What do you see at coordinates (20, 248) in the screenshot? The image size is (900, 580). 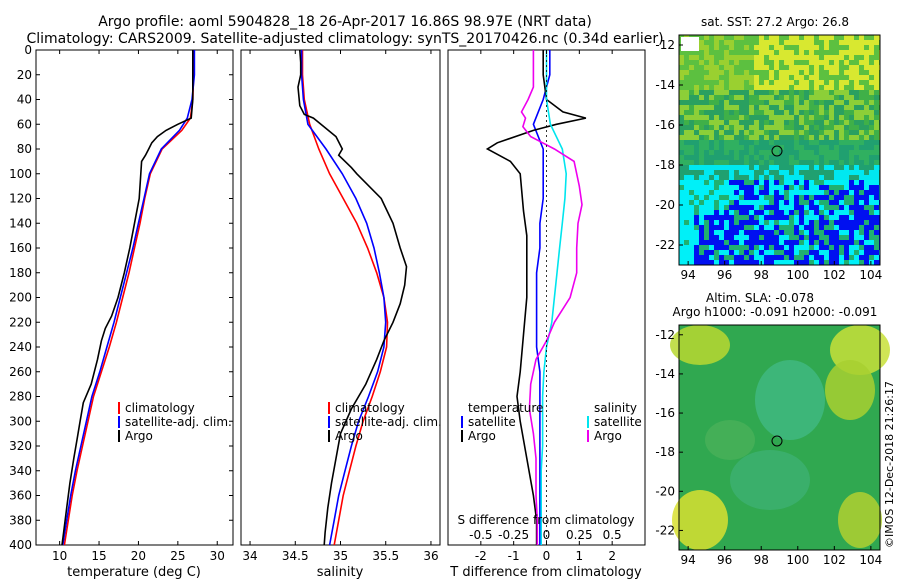 I see `depth-tick-label: 160` at bounding box center [20, 248].